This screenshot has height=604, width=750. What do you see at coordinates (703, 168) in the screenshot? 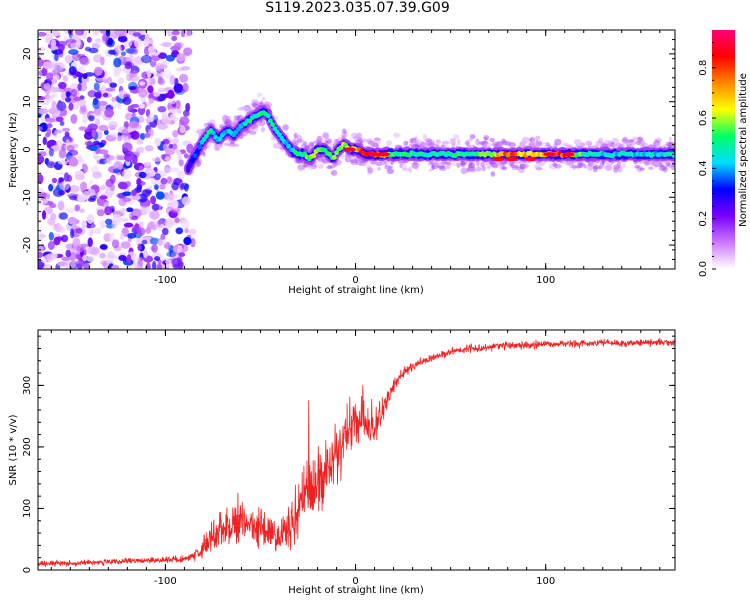
I see `colorbar-tick-label: 0.4` at bounding box center [703, 168].